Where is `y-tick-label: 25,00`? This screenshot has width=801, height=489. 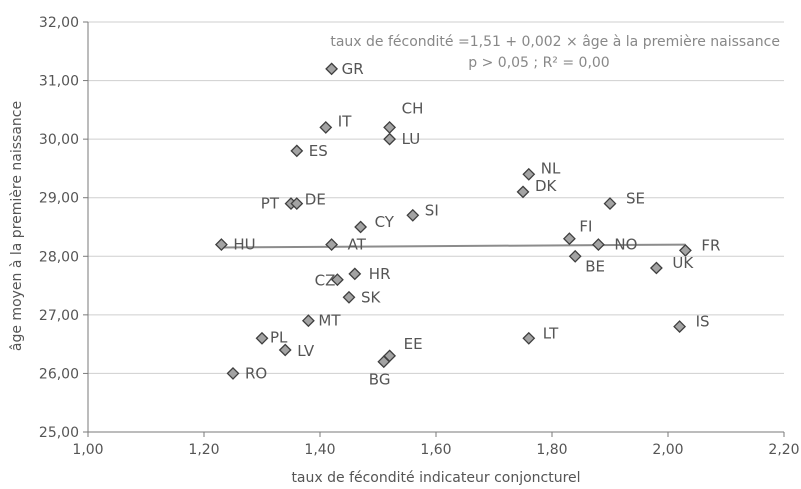
y-tick-label: 25,00 is located at coordinates (59, 433).